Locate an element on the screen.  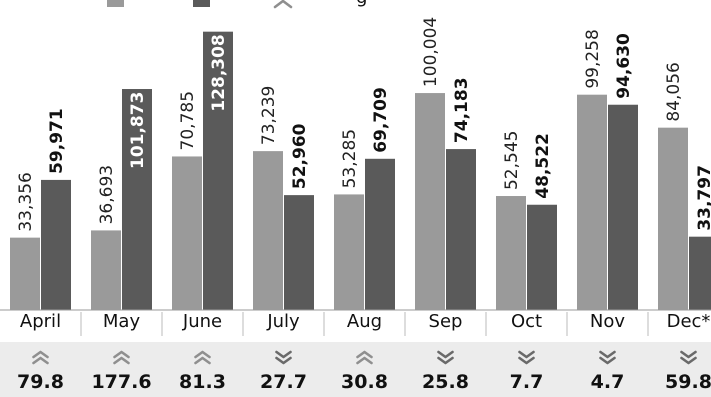
data-label-series-b: 48,522 is located at coordinates (543, 166).